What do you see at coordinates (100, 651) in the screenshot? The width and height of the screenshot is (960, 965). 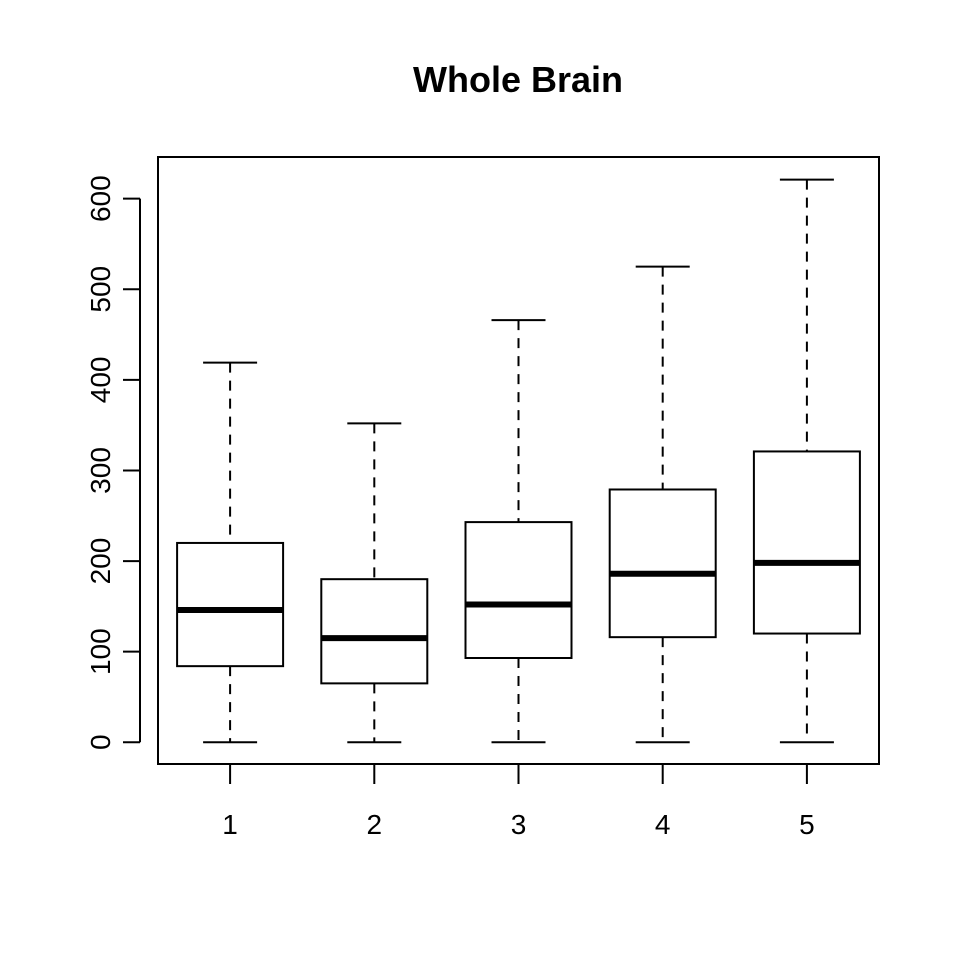 I see `y-tick-label: 100` at bounding box center [100, 651].